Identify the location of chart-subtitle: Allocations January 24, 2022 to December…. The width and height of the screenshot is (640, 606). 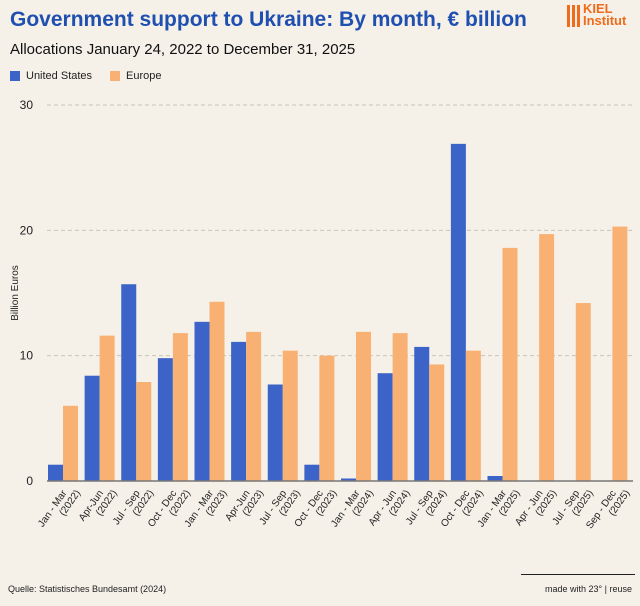
(183, 49).